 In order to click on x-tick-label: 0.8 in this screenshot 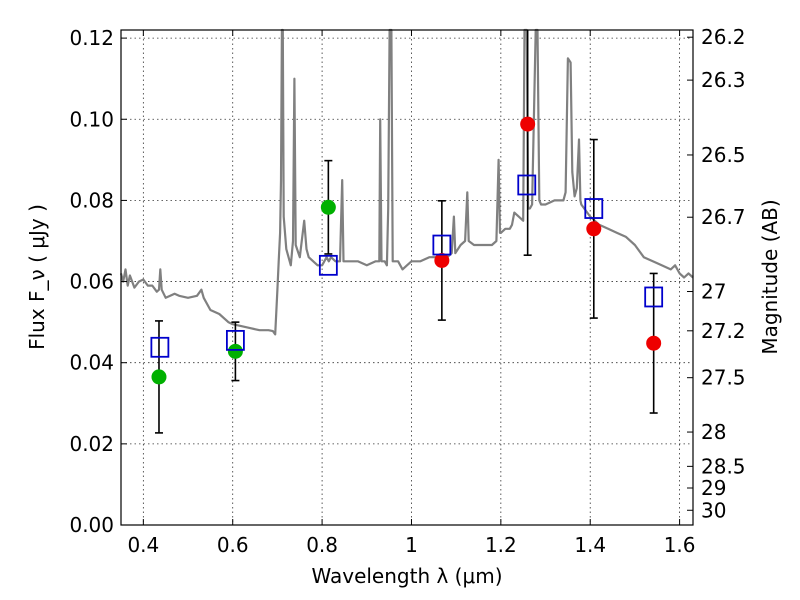, I will do `click(322, 545)`.